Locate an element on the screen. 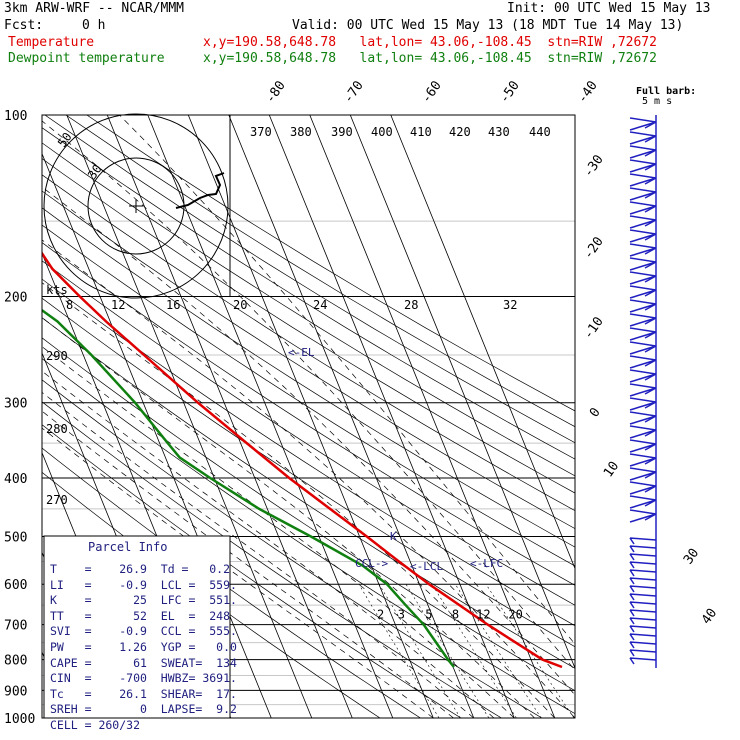 This screenshot has width=740, height=740. mixing-ratio-label: 2 is located at coordinates (380, 615).